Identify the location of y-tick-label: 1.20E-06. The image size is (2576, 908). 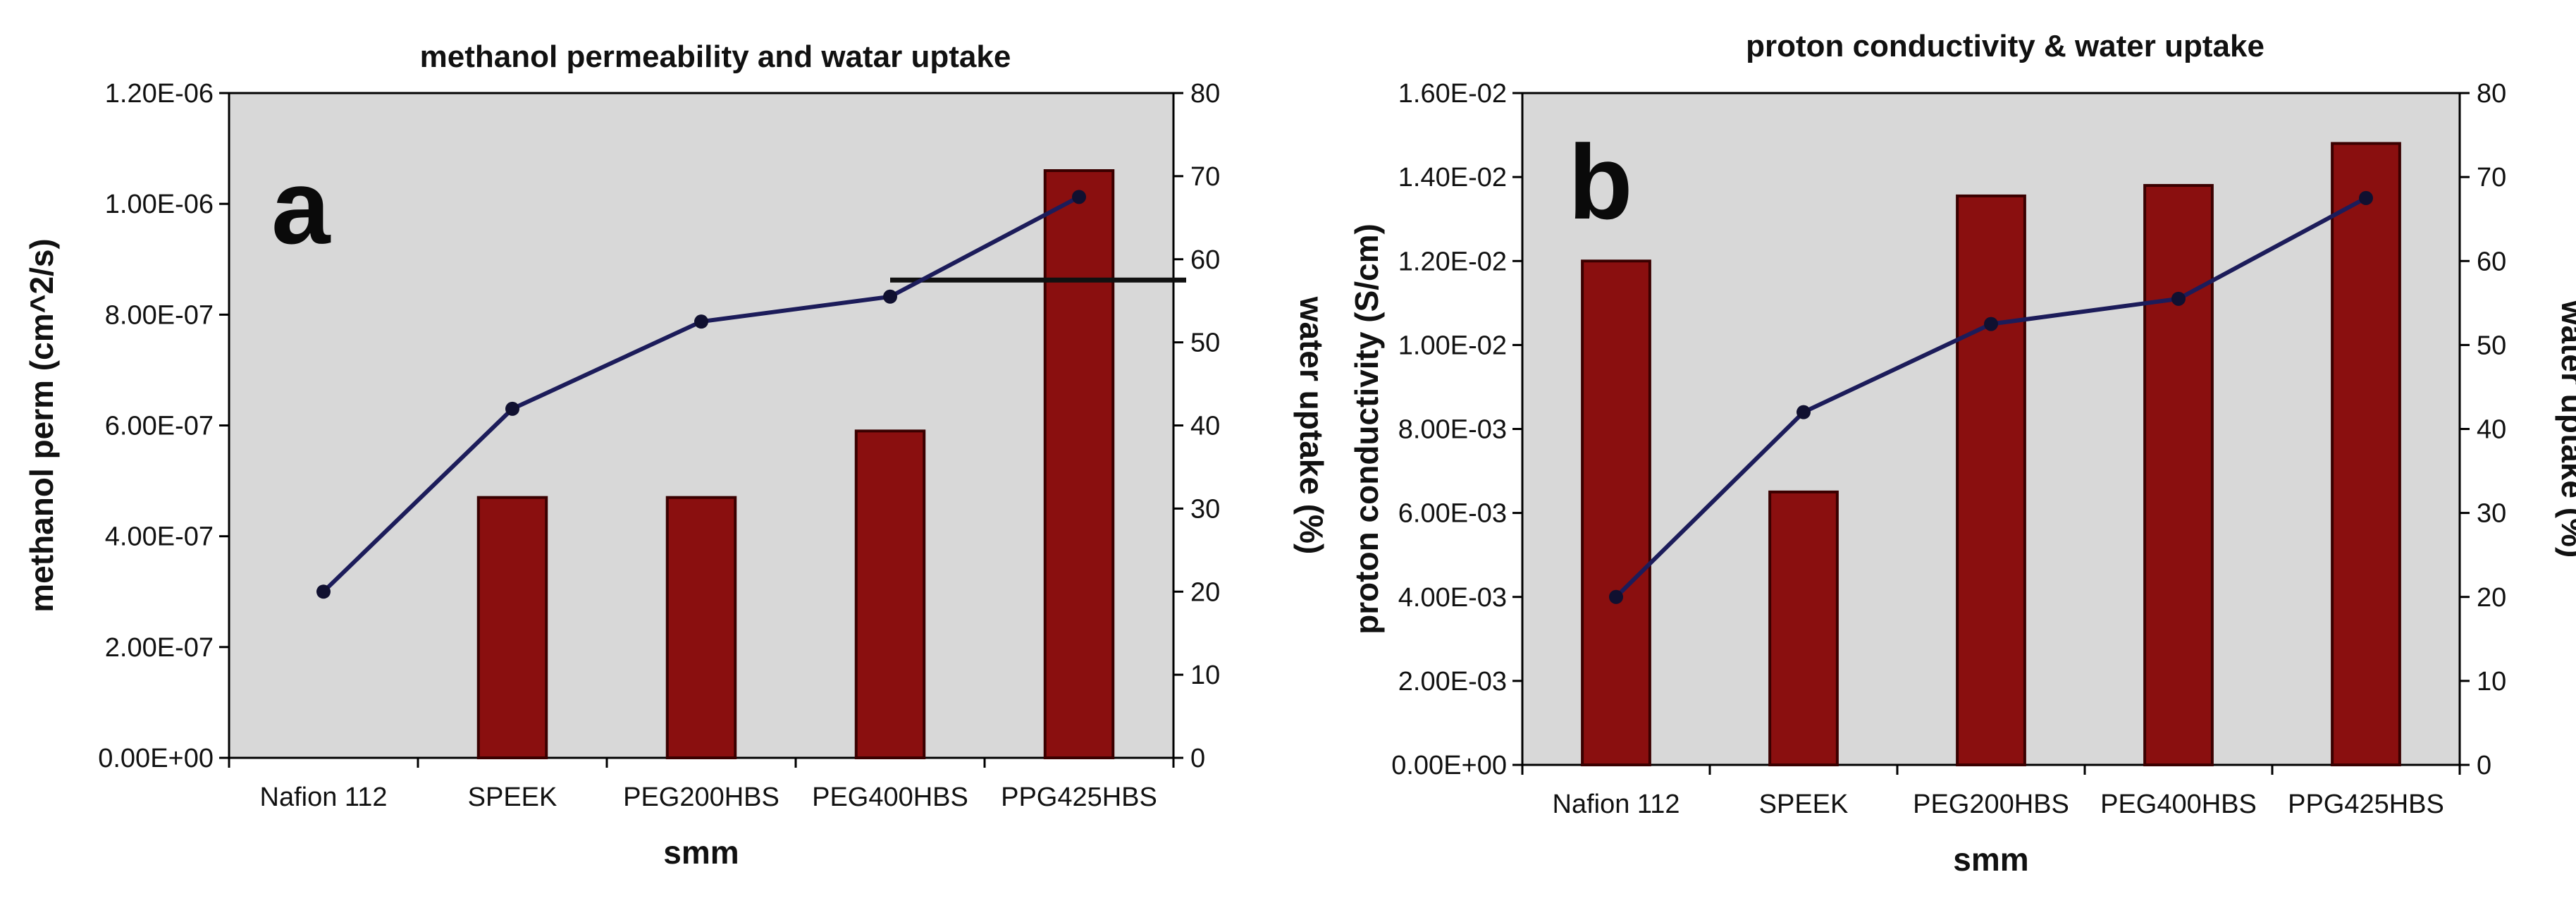
(159, 94).